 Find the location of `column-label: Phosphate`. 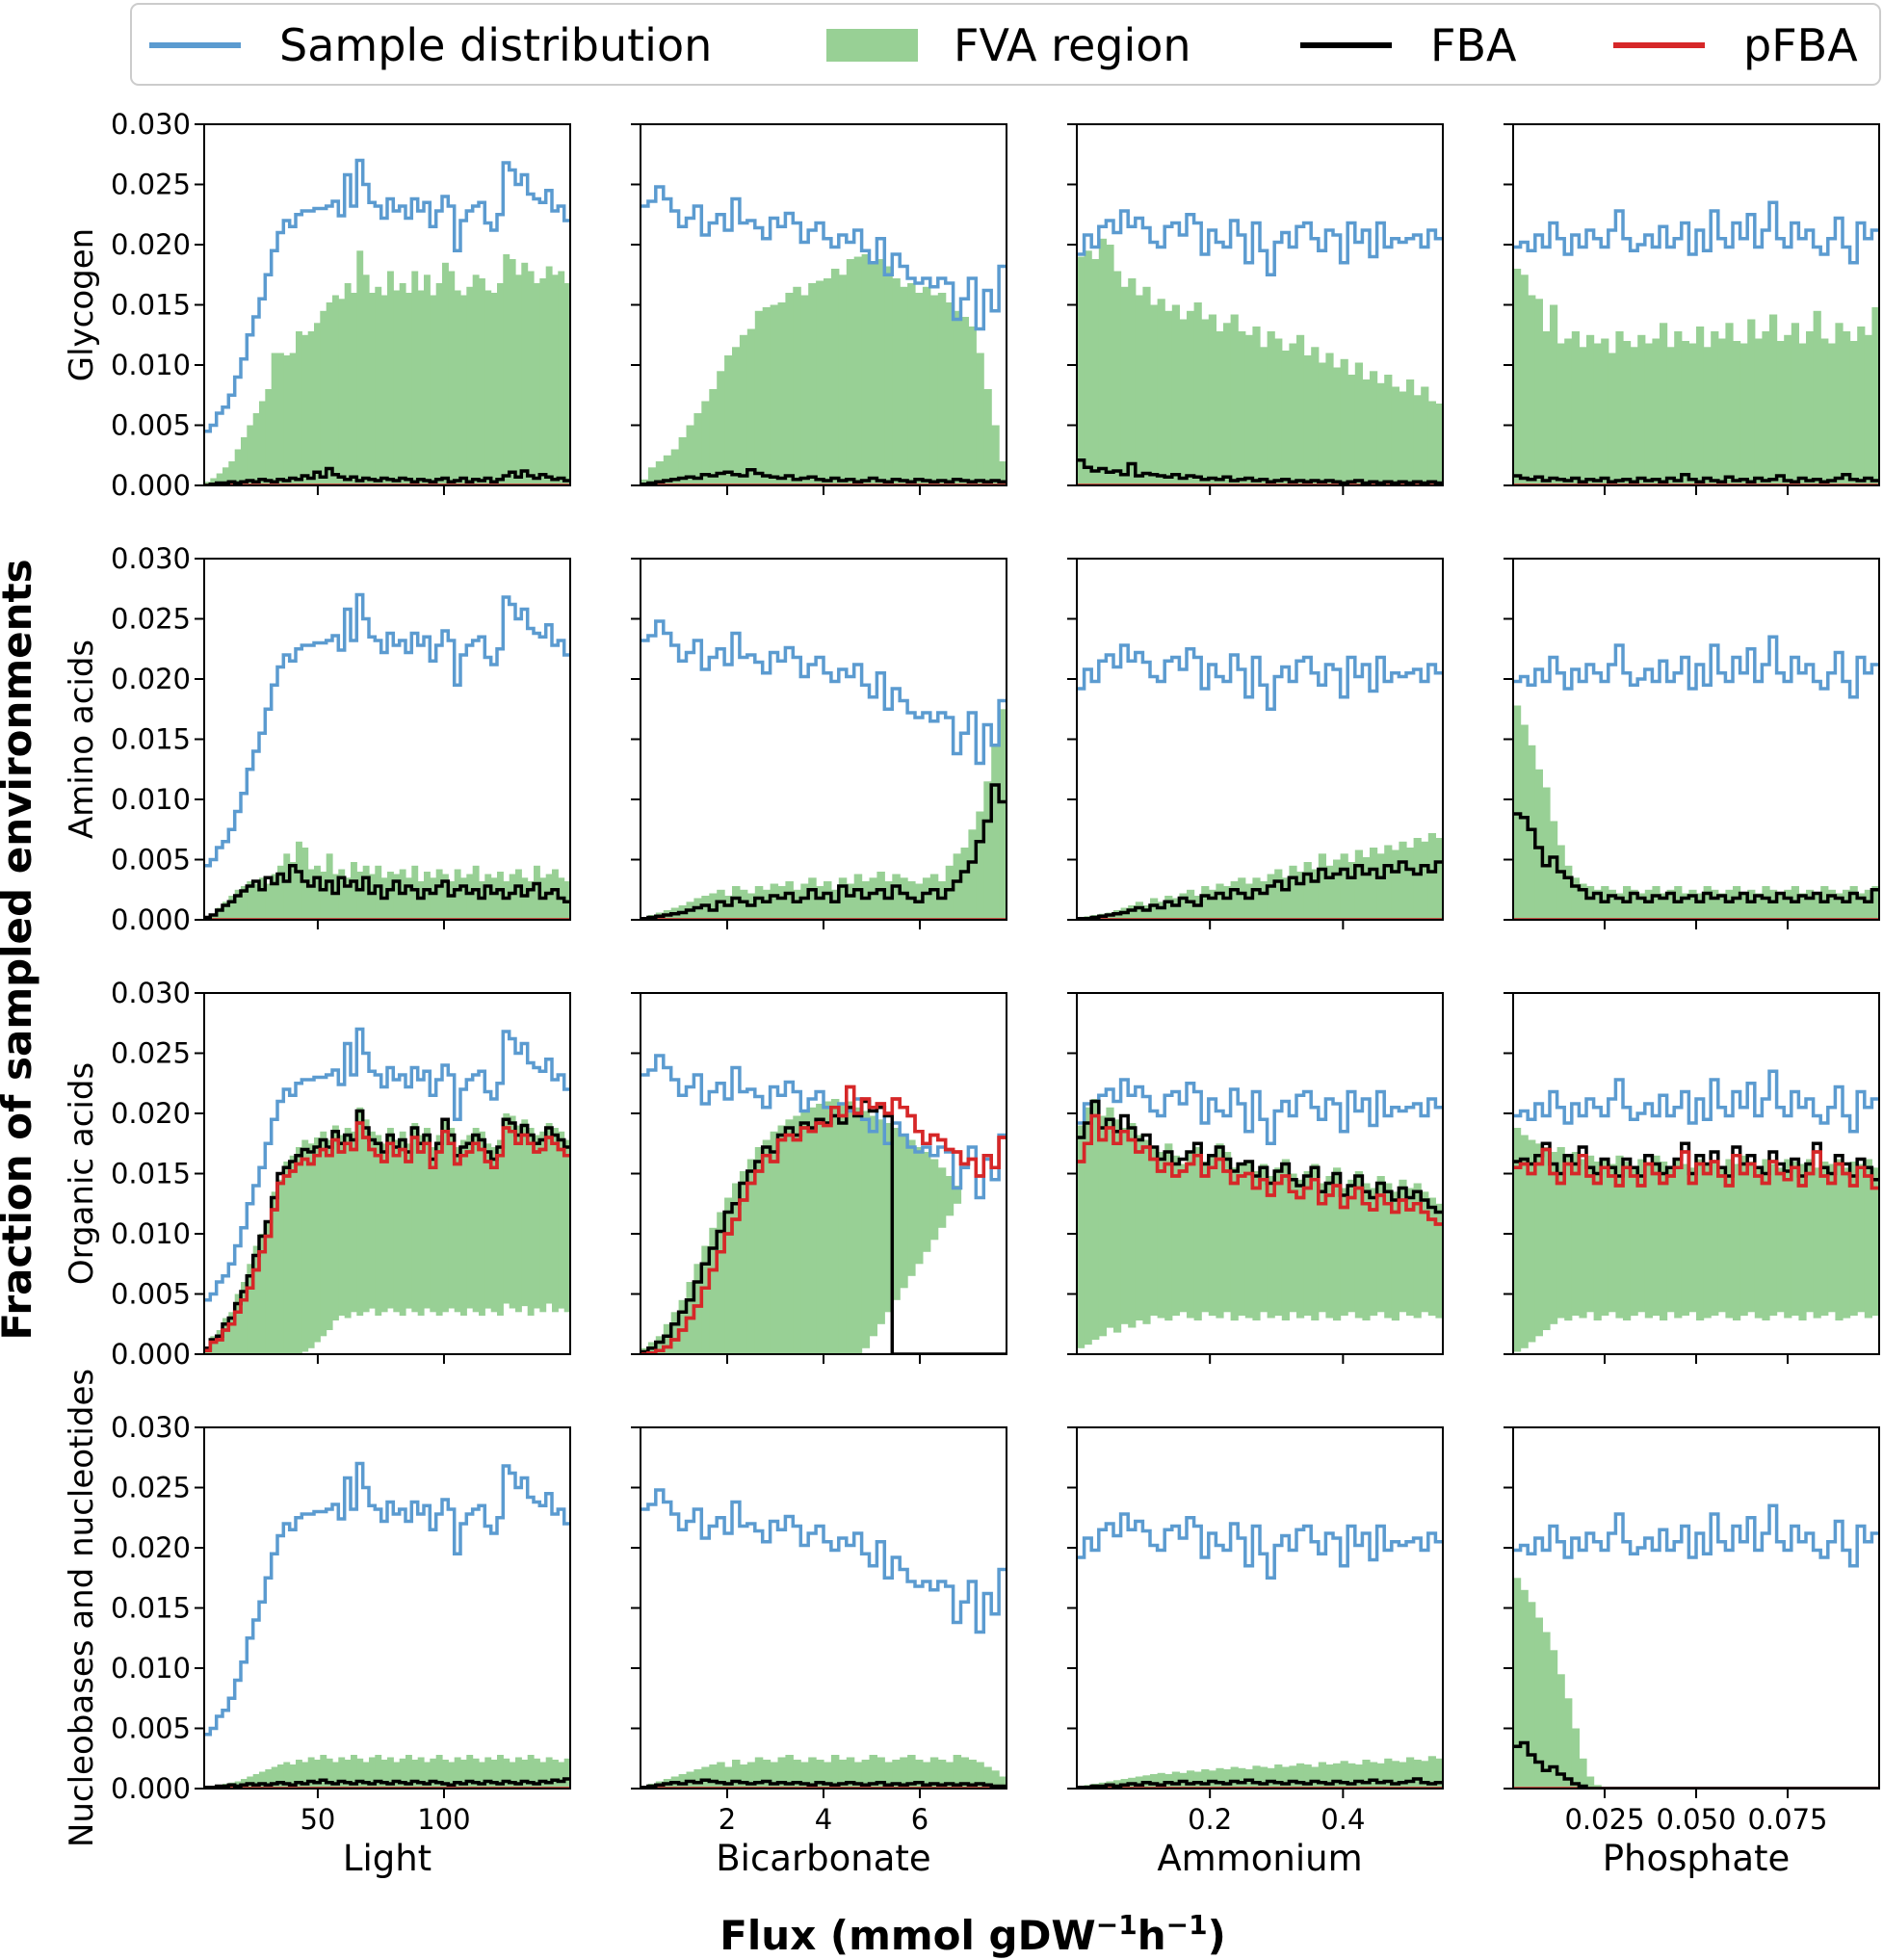

column-label: Phosphate is located at coordinates (1697, 1858).